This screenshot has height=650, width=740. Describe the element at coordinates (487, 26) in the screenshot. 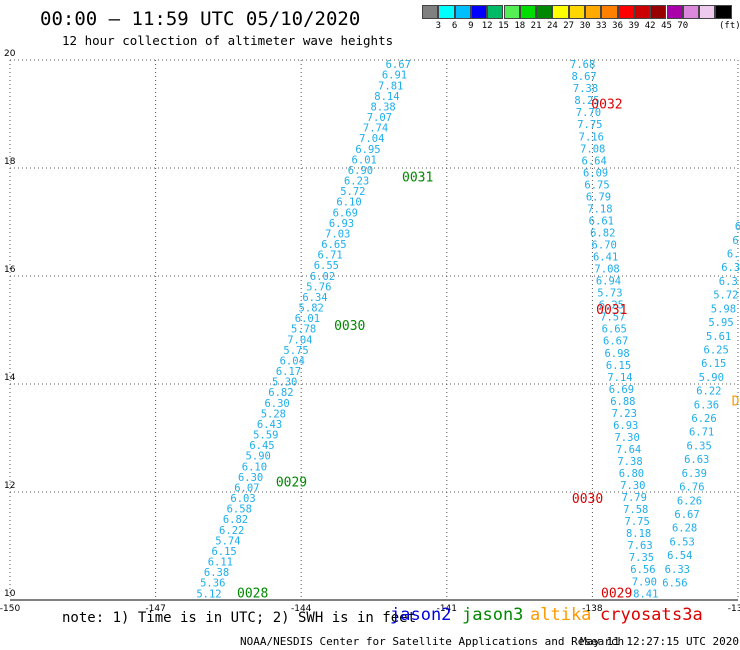

I see `color-scale-label: 12` at that location.